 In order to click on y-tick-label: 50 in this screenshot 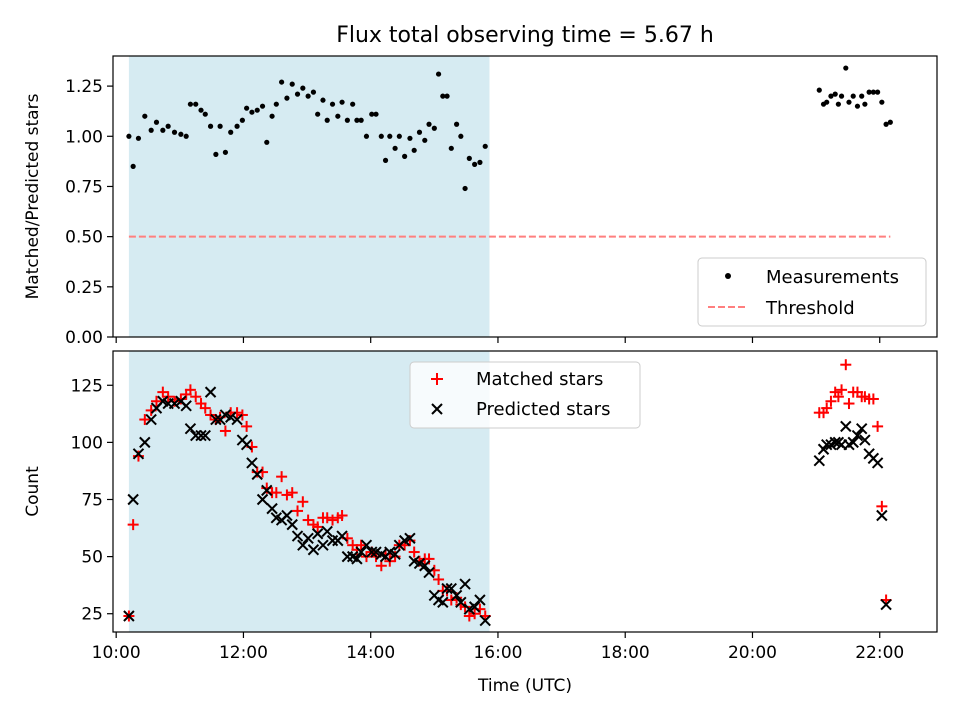, I will do `click(92, 558)`.